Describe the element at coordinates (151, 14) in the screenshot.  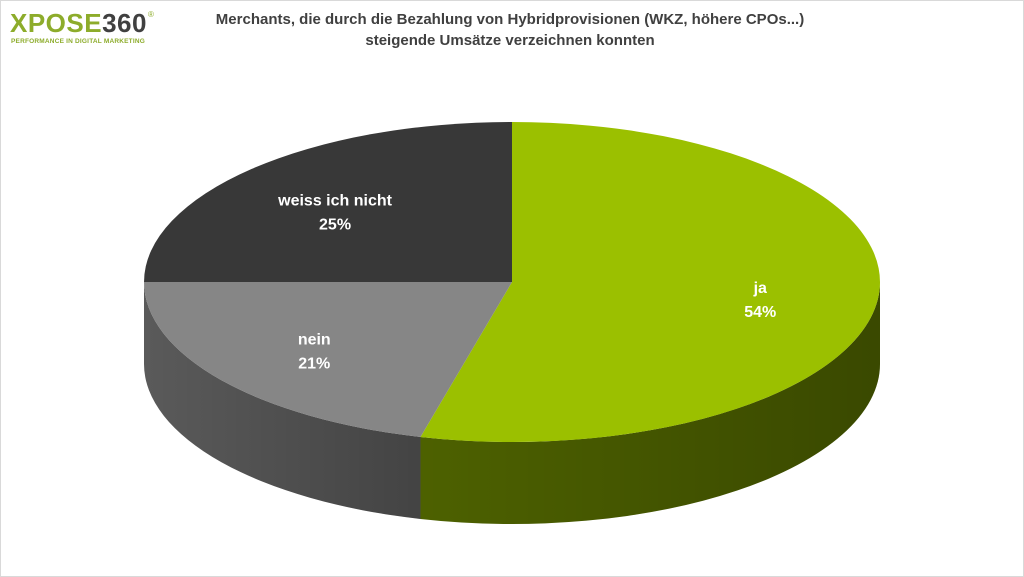
I see `logo-registered-mark: ®` at that location.